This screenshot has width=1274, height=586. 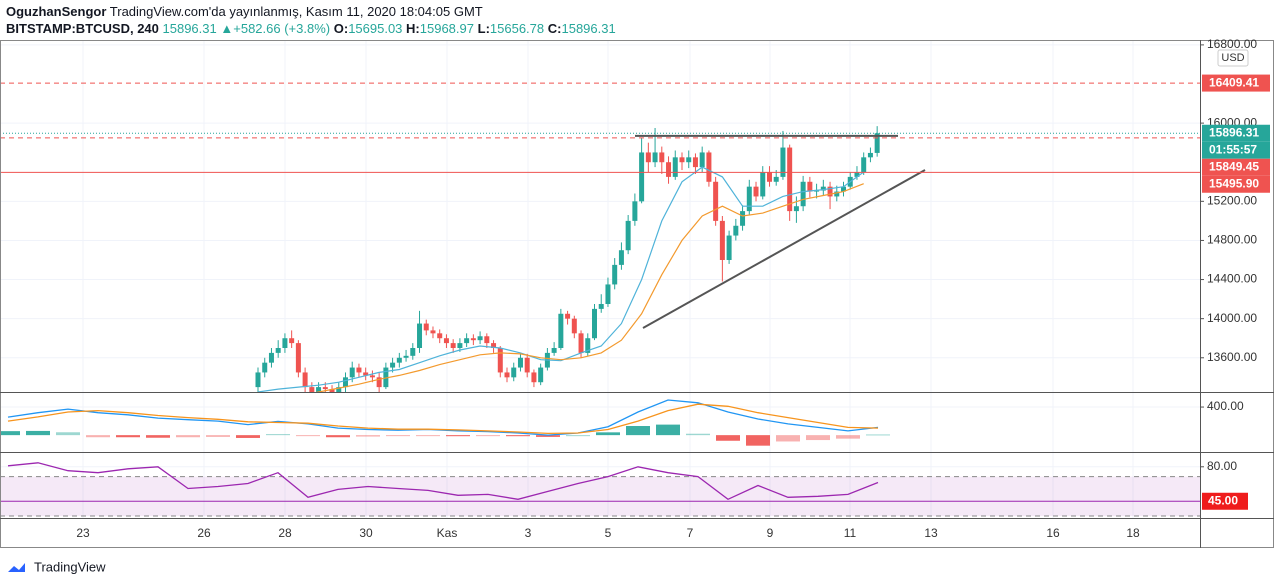 What do you see at coordinates (366, 533) in the screenshot?
I see `x-tick-label: 30` at bounding box center [366, 533].